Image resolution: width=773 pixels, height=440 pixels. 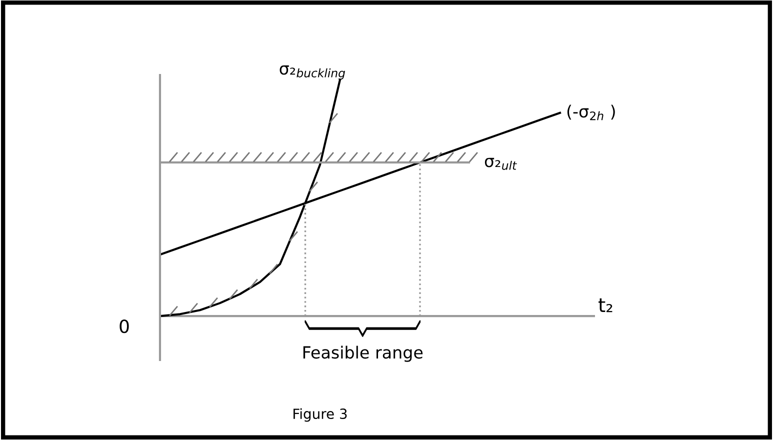 What do you see at coordinates (500, 164) in the screenshot?
I see `ref-line-label: σ₂$_{ult}$` at bounding box center [500, 164].